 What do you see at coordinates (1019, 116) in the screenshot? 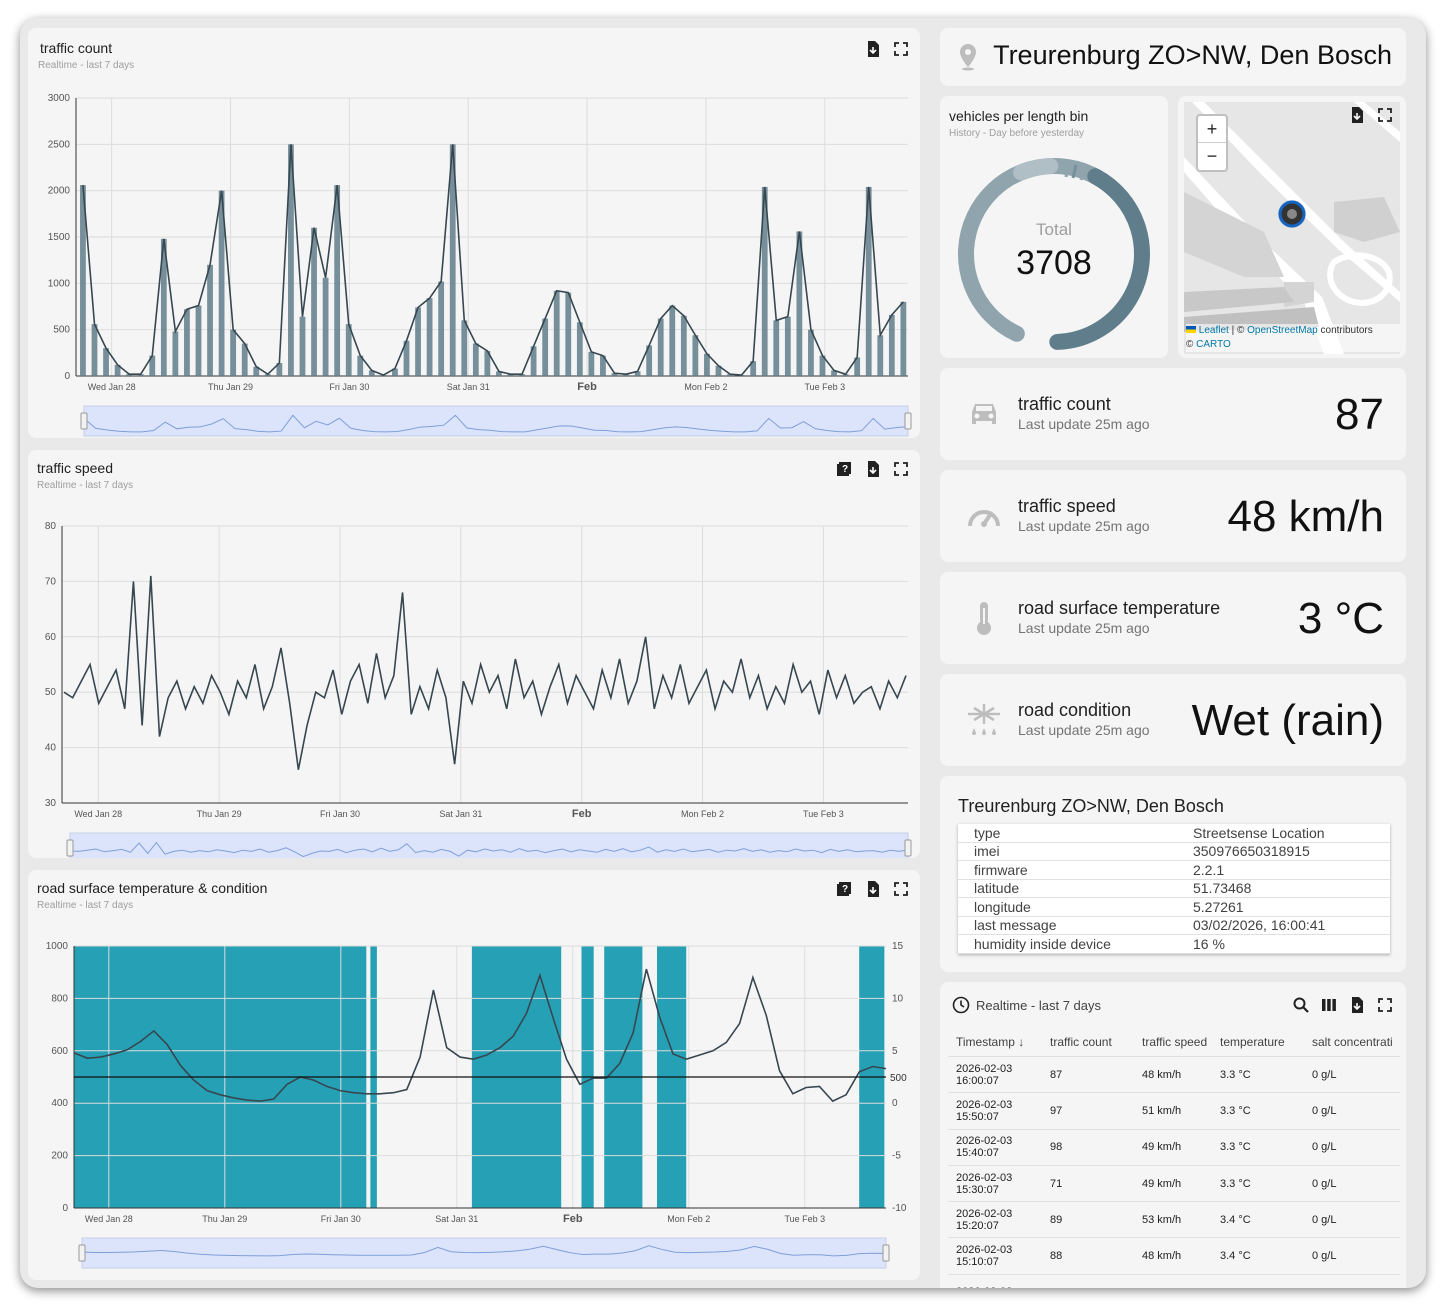
I see `card-title: vehicles per length bin` at bounding box center [1019, 116].